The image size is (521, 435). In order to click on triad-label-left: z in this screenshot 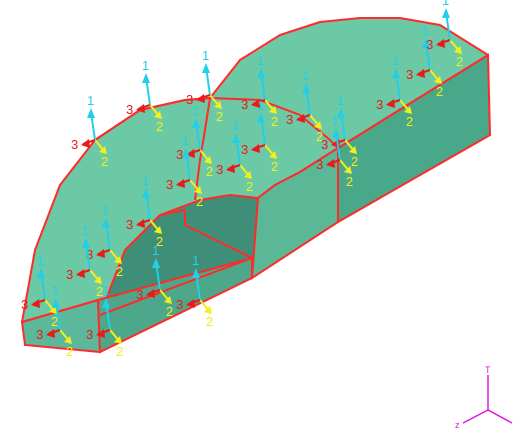, I will do `click(457, 425)`.